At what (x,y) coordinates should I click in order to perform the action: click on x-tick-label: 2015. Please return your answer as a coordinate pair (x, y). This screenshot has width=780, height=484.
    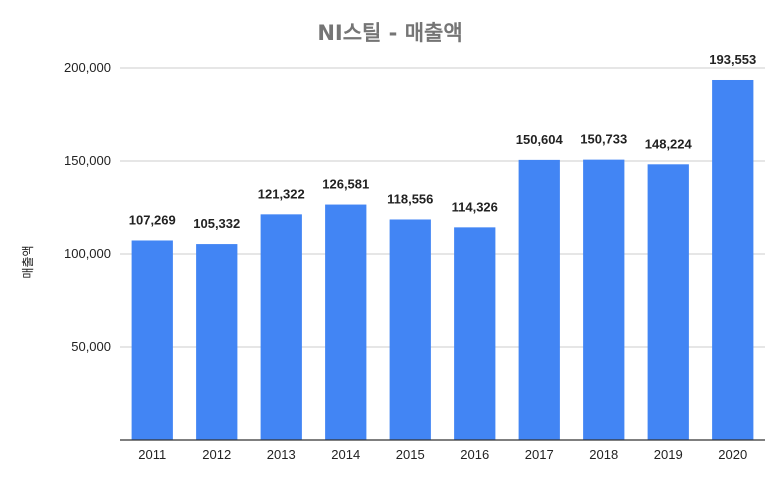
    Looking at the image, I should click on (410, 454).